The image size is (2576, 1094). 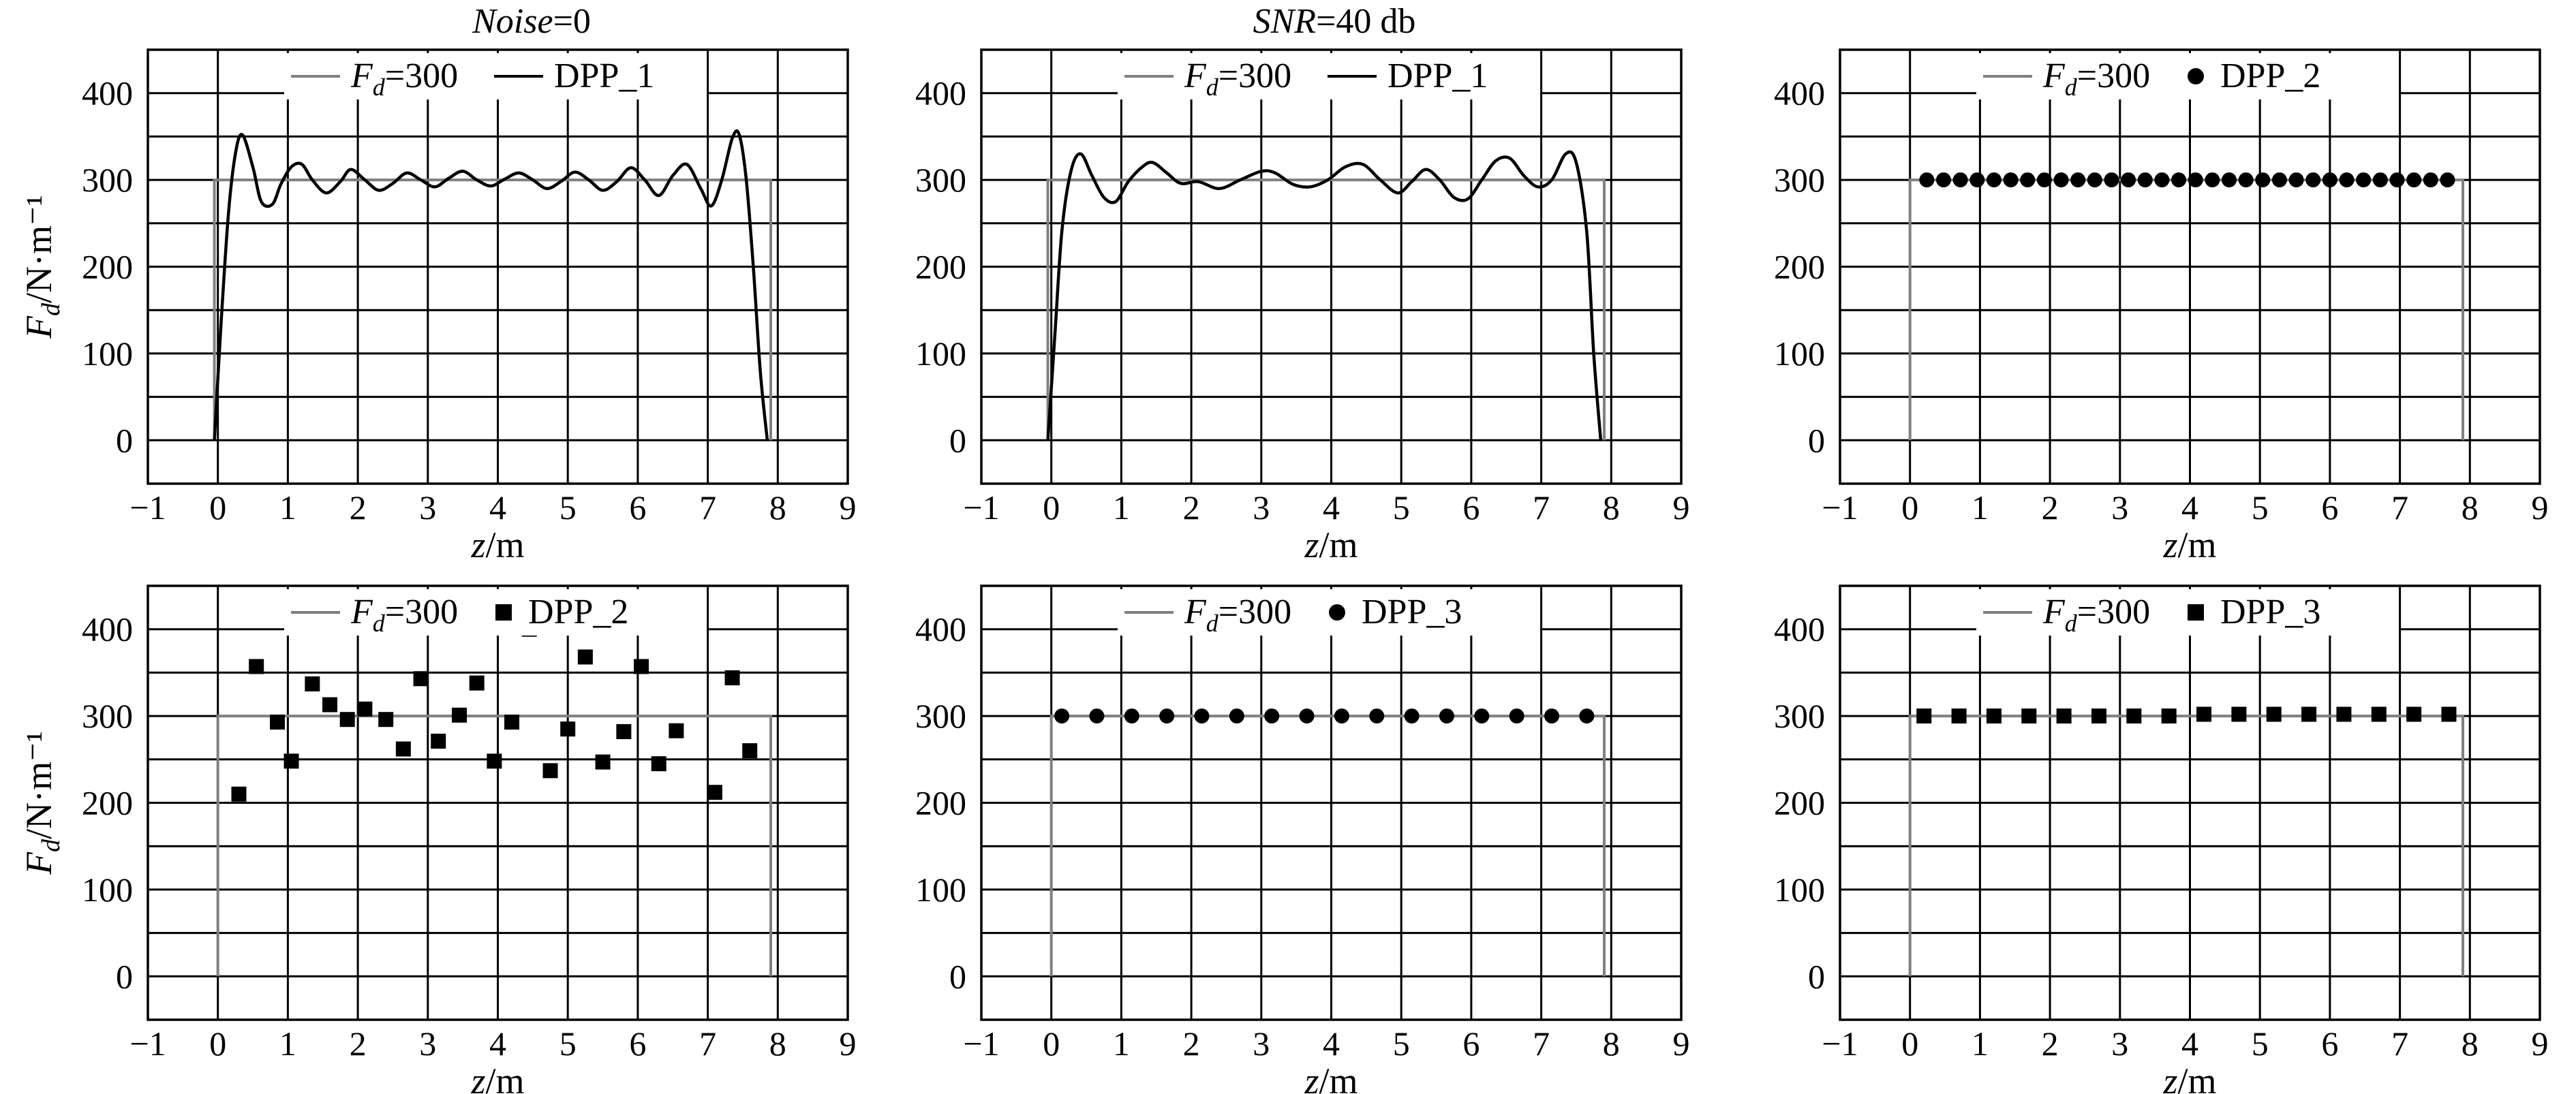 I want to click on chart-panel-bottom-right: −1 0 1 2 3 4 5 6 7 8 9 0 100 200 300 400 z/m Fd=300 DPP_3, so click(x=2161, y=839).